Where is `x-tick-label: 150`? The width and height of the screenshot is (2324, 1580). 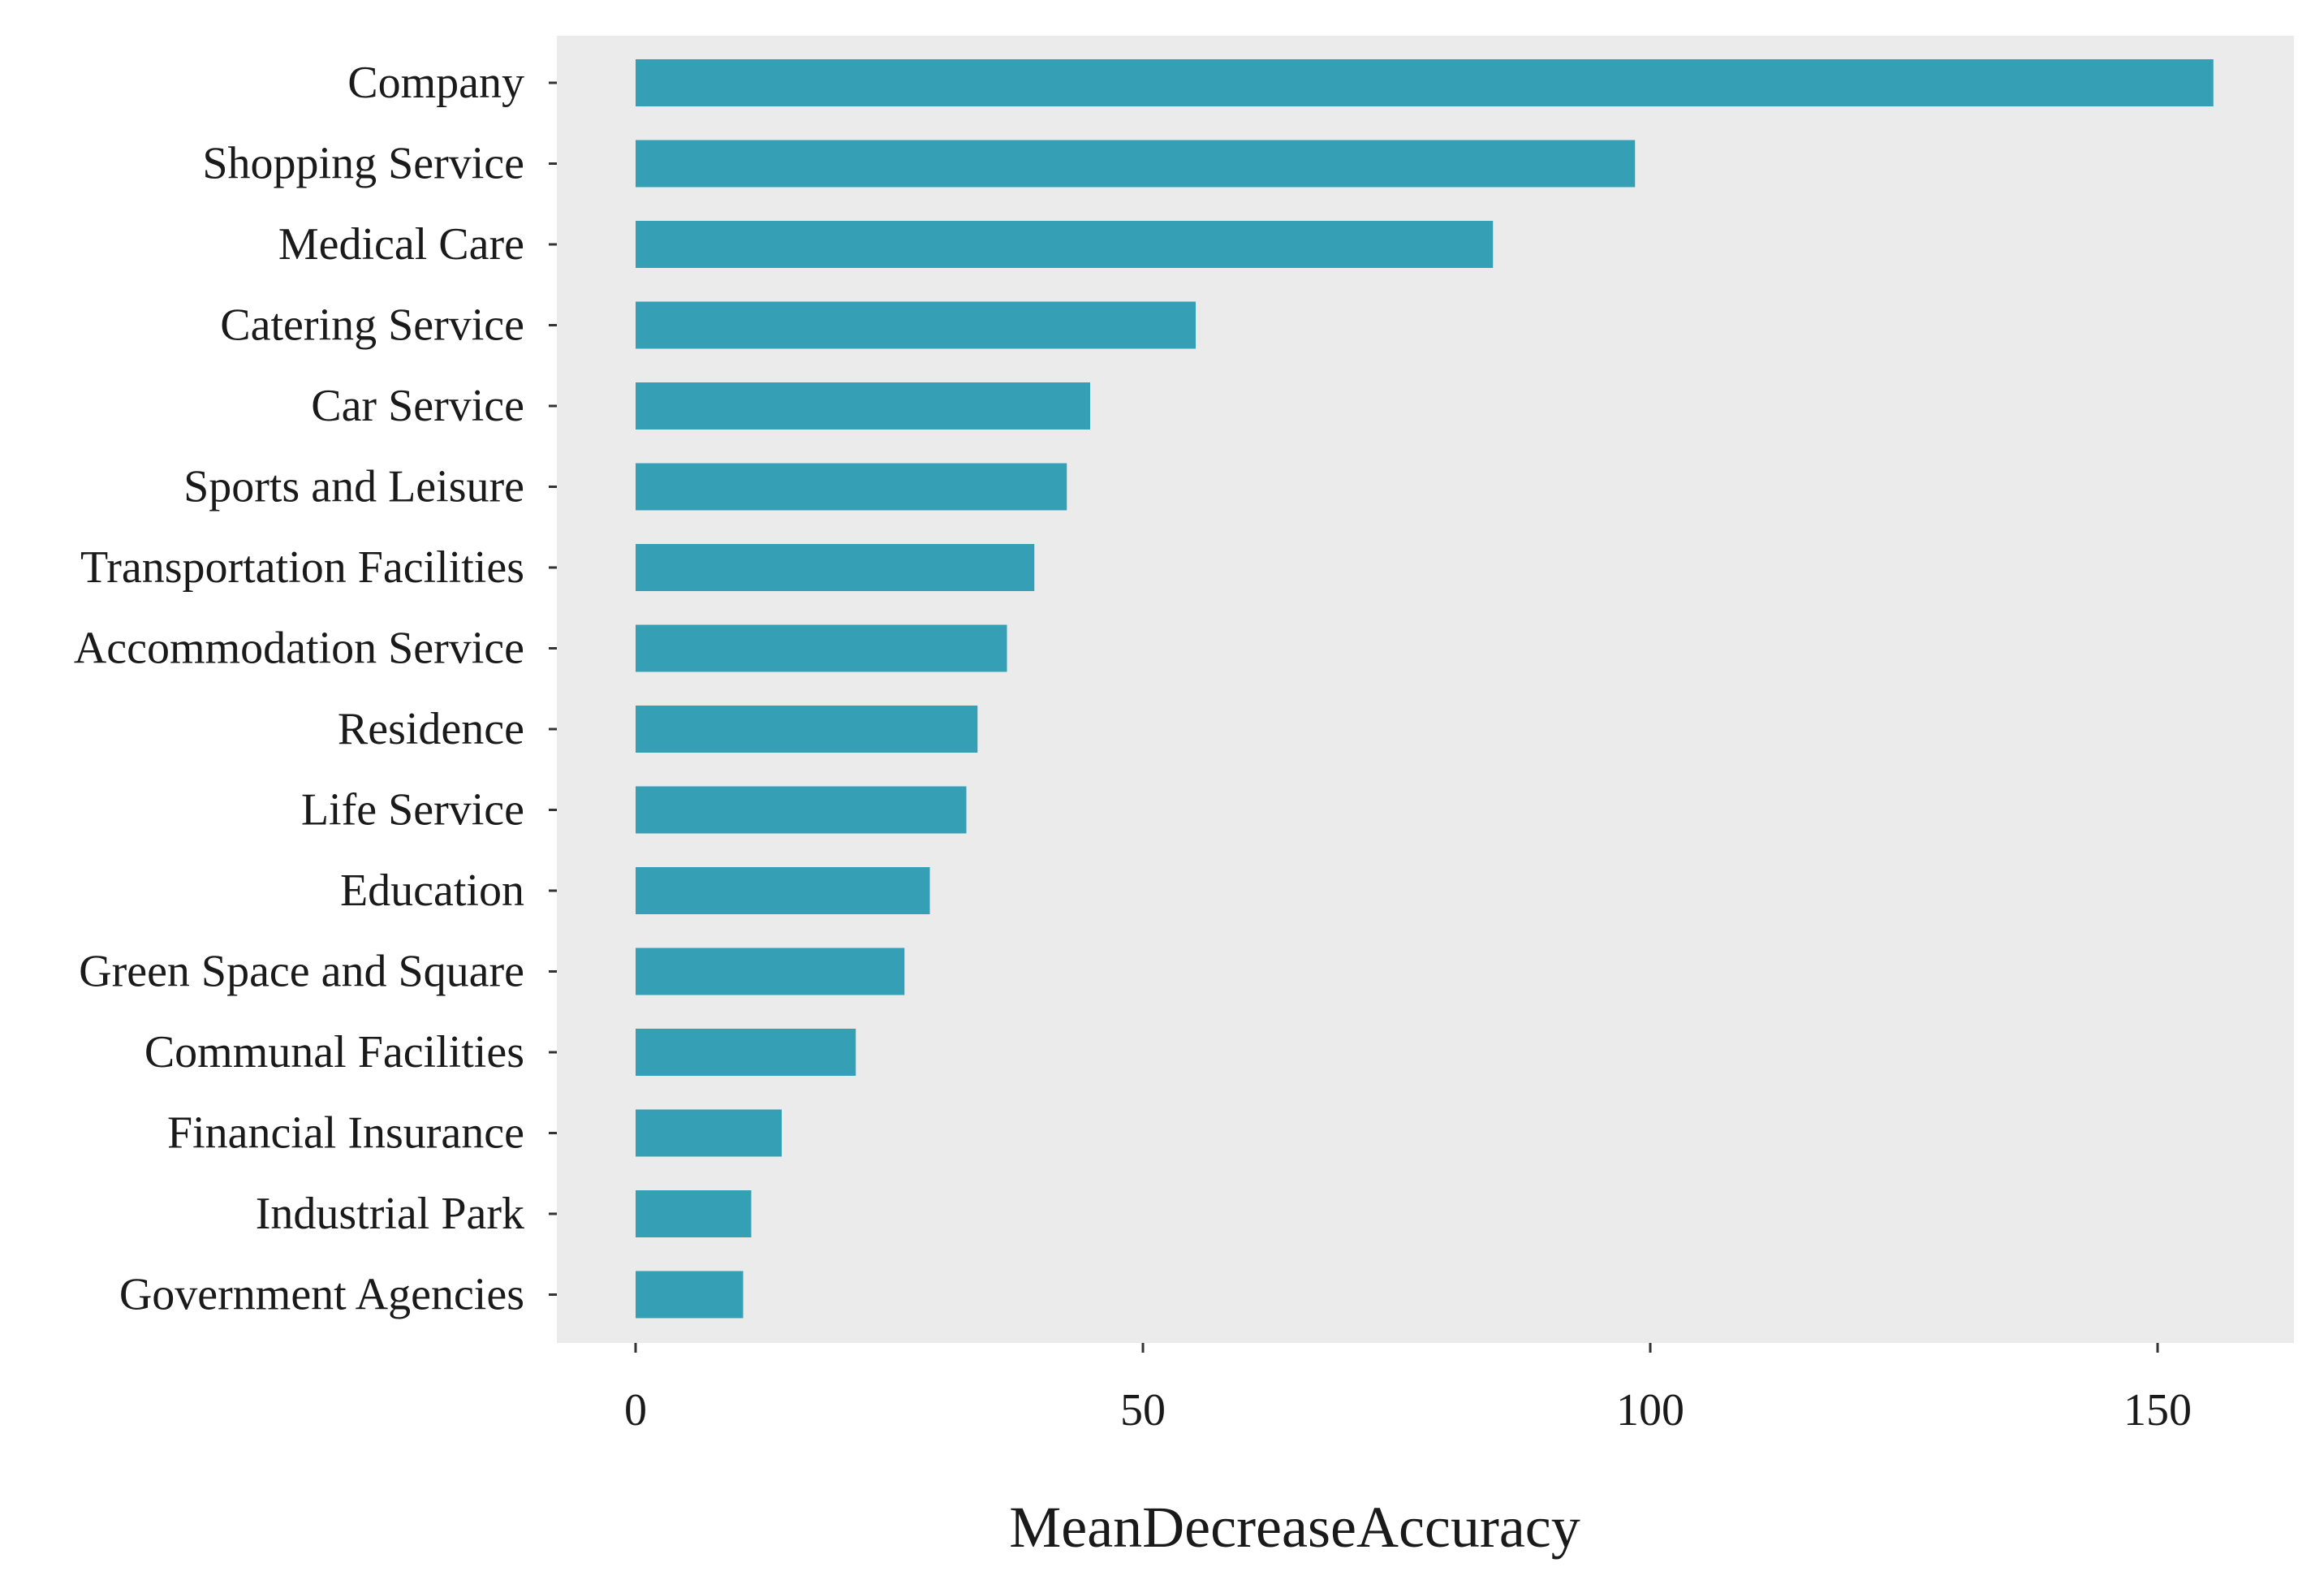 x-tick-label: 150 is located at coordinates (2158, 1410).